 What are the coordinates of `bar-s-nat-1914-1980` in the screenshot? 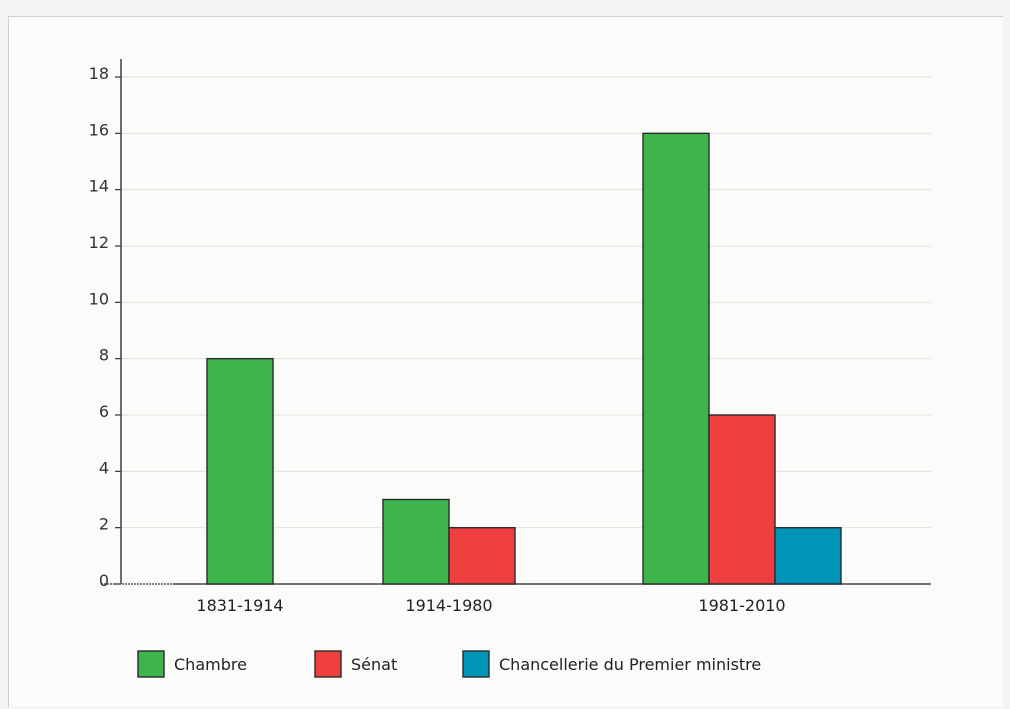 It's located at (482, 555).